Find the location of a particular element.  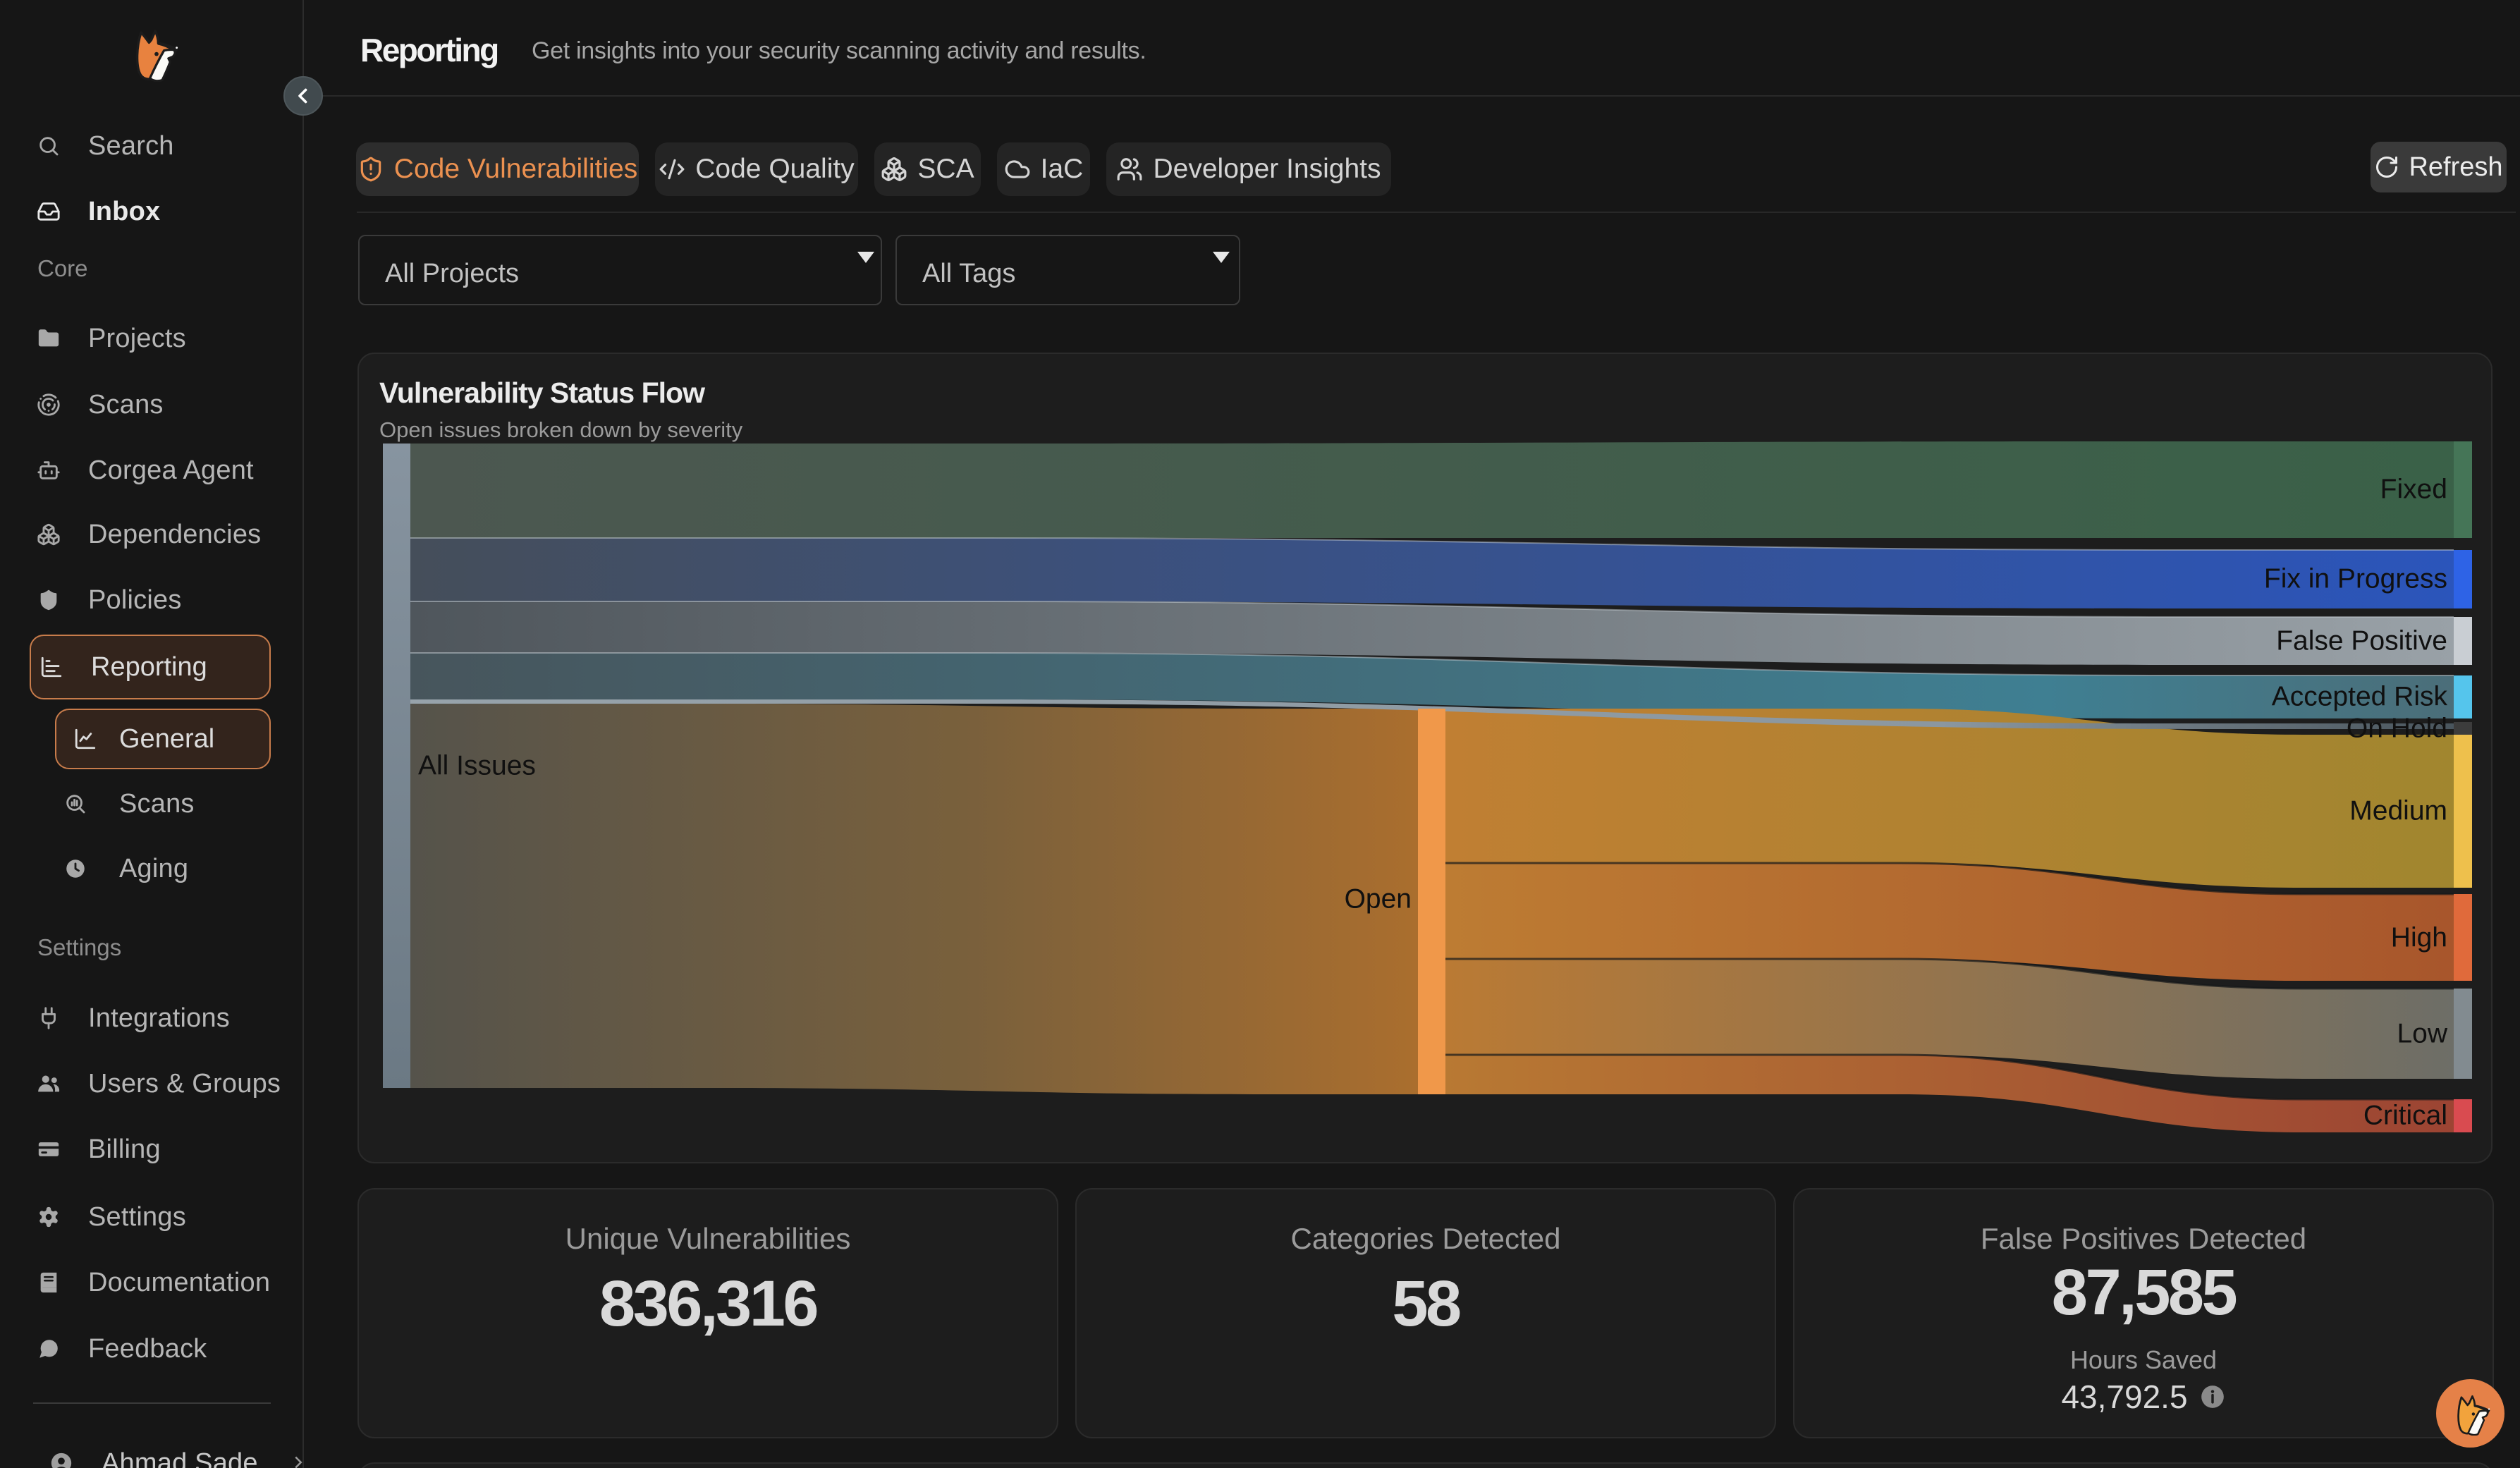

svg-text: Low is located at coordinates (2422, 1034).